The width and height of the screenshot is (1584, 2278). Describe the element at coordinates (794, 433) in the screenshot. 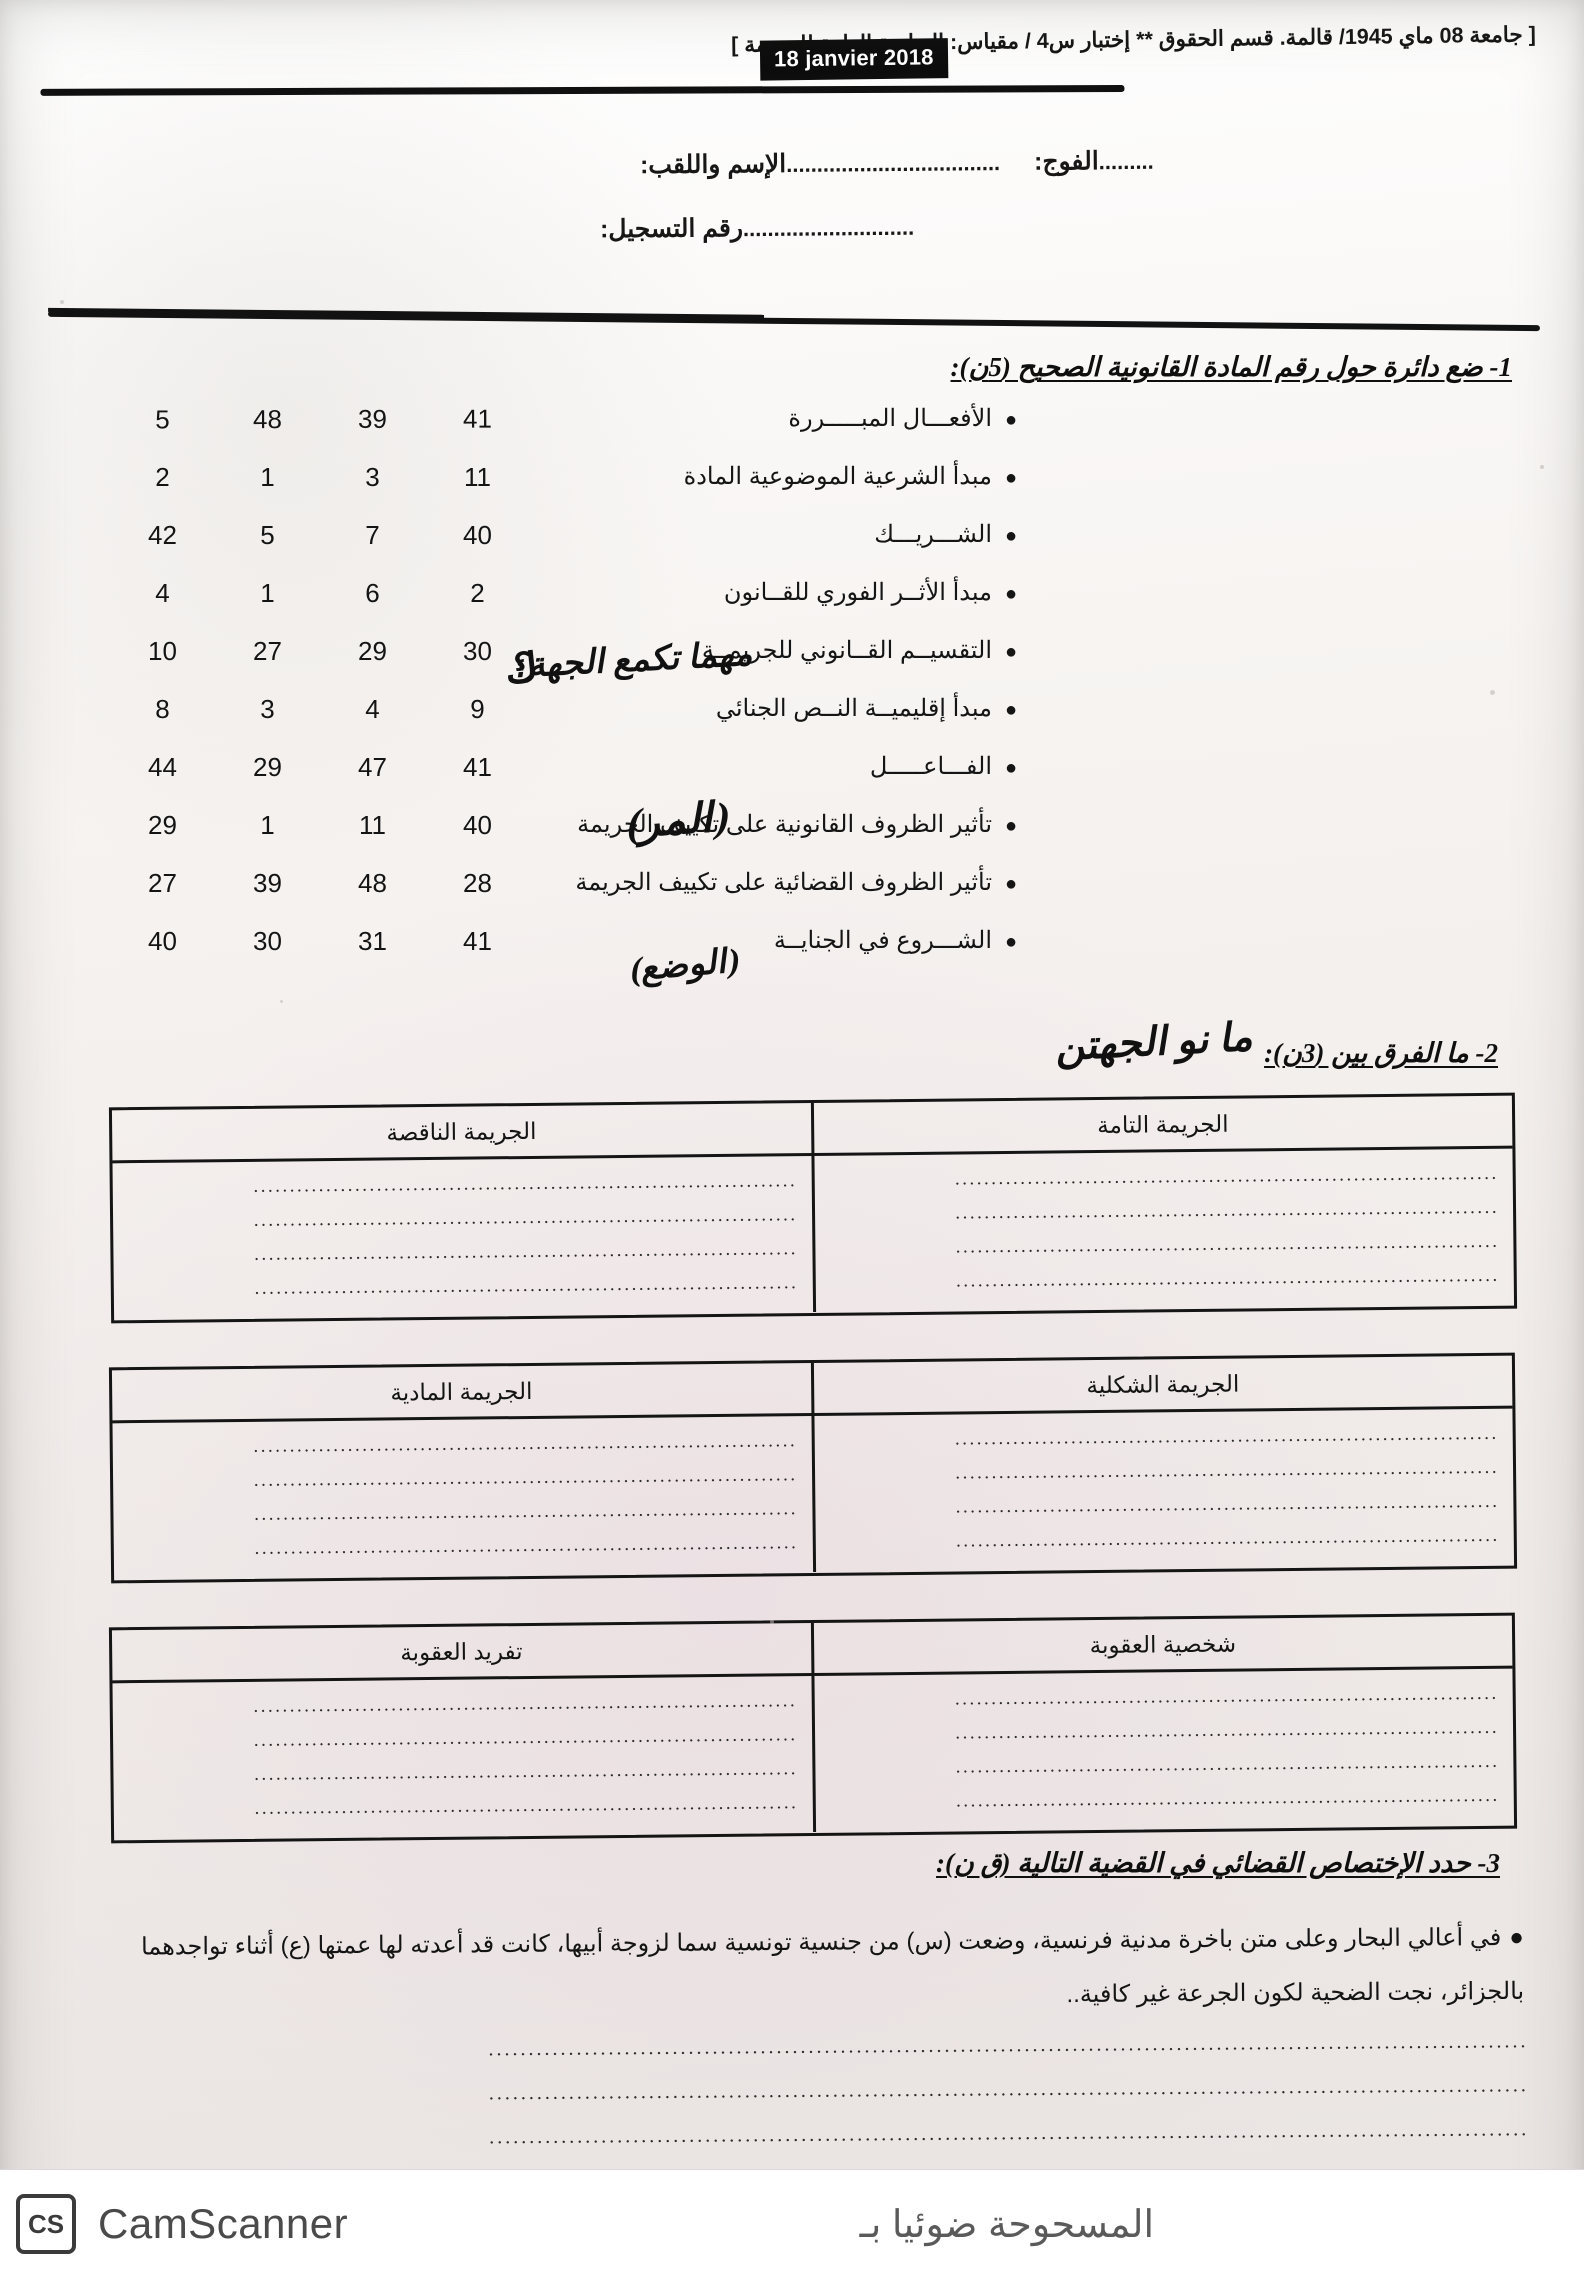

I see `list-item: ● الأفعـــال المبـــــررة` at that location.